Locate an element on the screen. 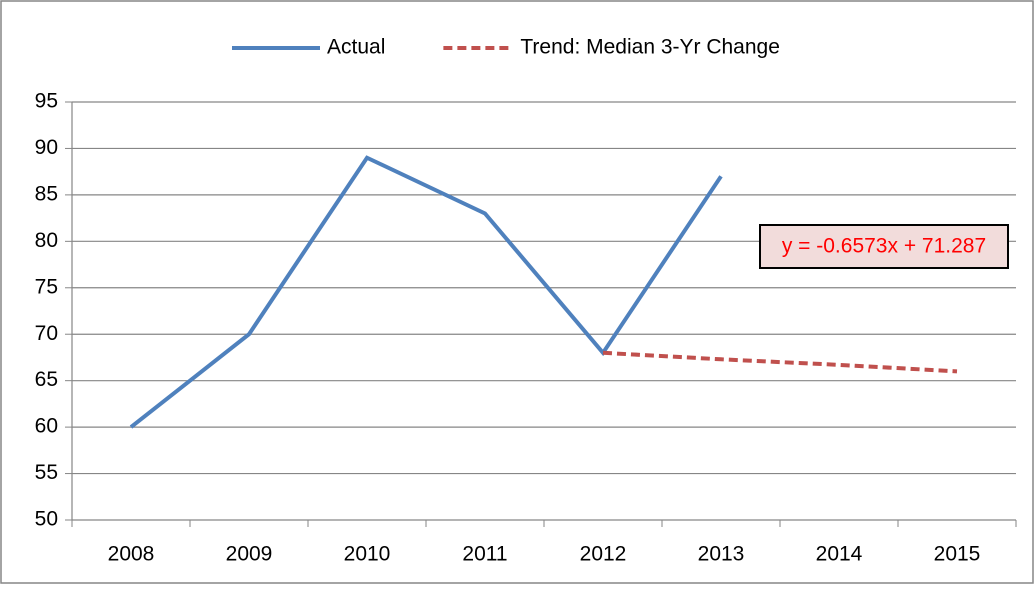 The image size is (1034, 589). y-tick-label: 90 is located at coordinates (46, 147).